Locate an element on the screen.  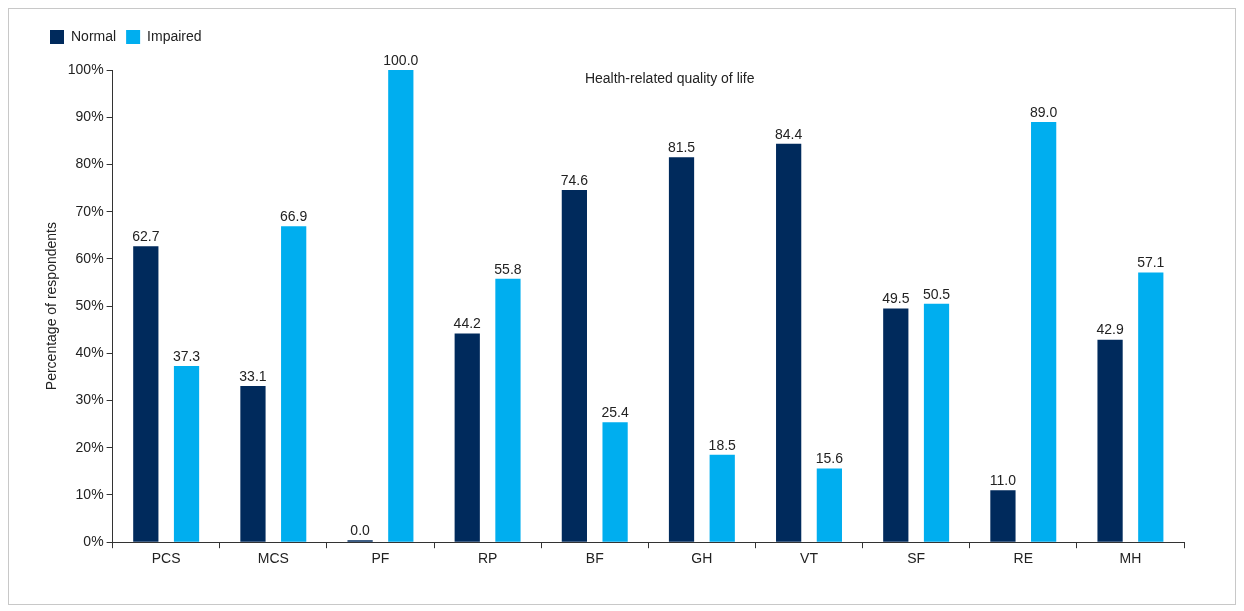
x-tick-label: MH is located at coordinates (1130, 558).